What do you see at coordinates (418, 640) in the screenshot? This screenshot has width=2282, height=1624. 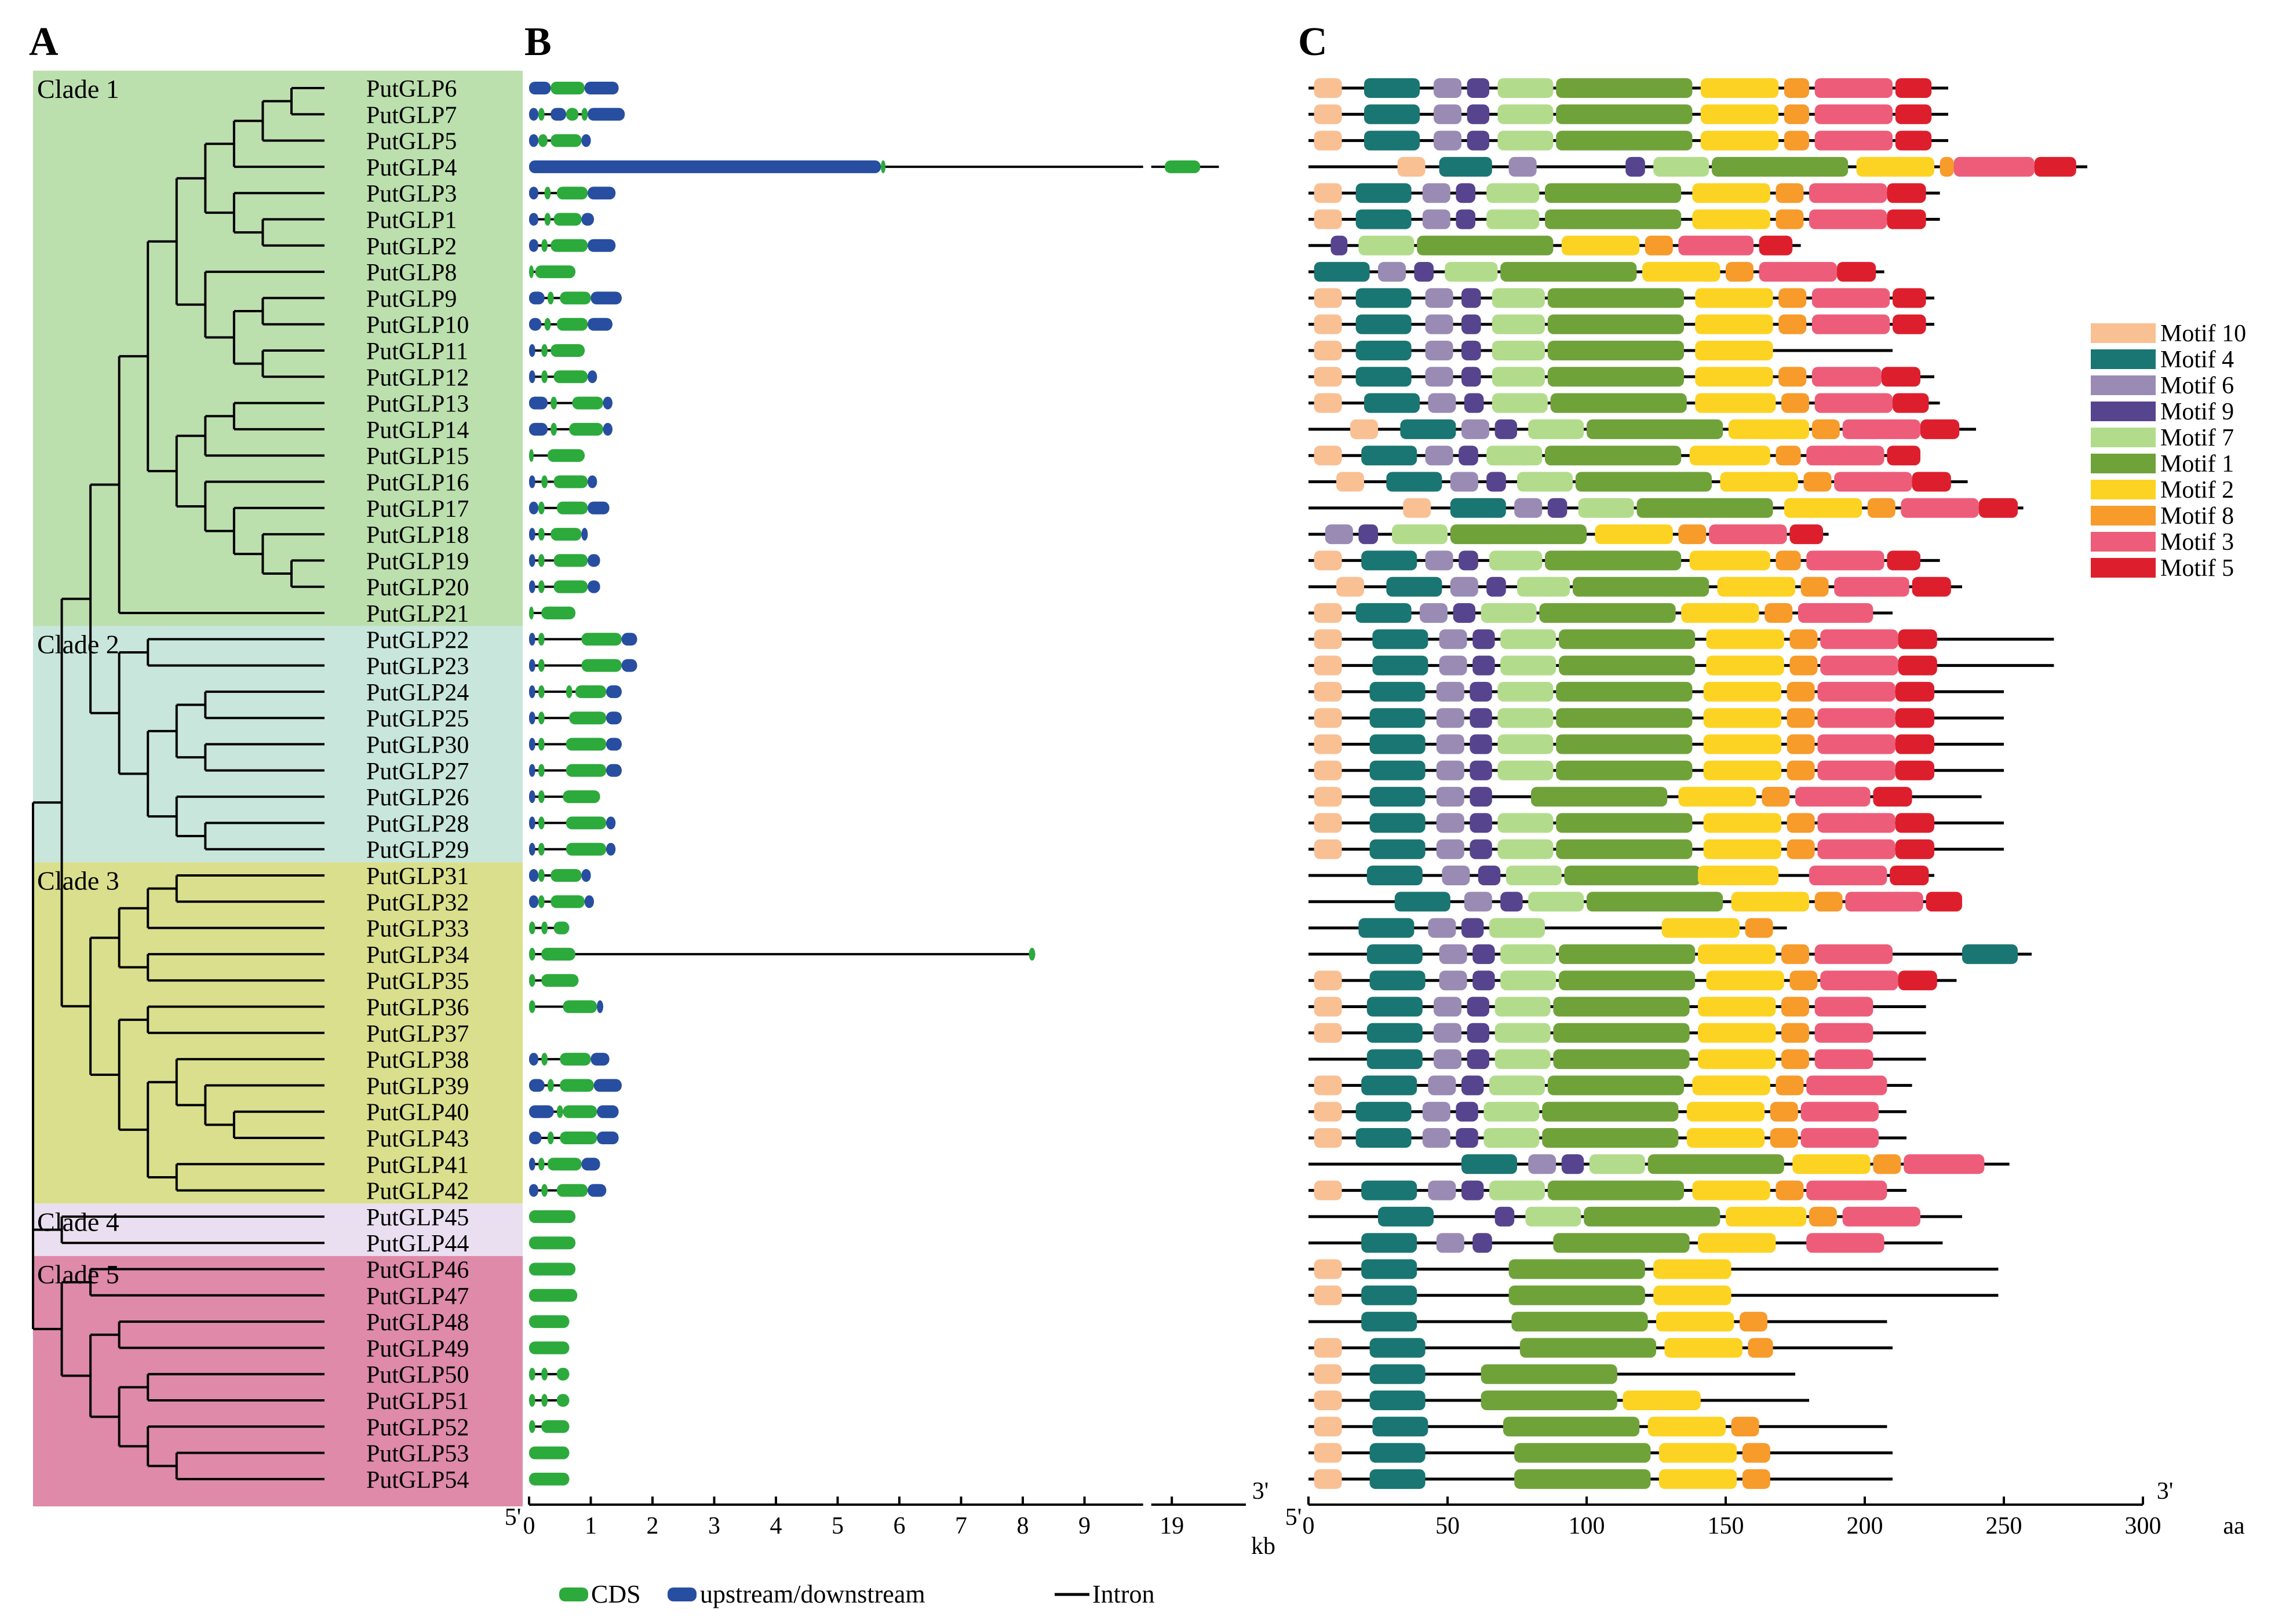 I see `gene-name: PutGLP22` at bounding box center [418, 640].